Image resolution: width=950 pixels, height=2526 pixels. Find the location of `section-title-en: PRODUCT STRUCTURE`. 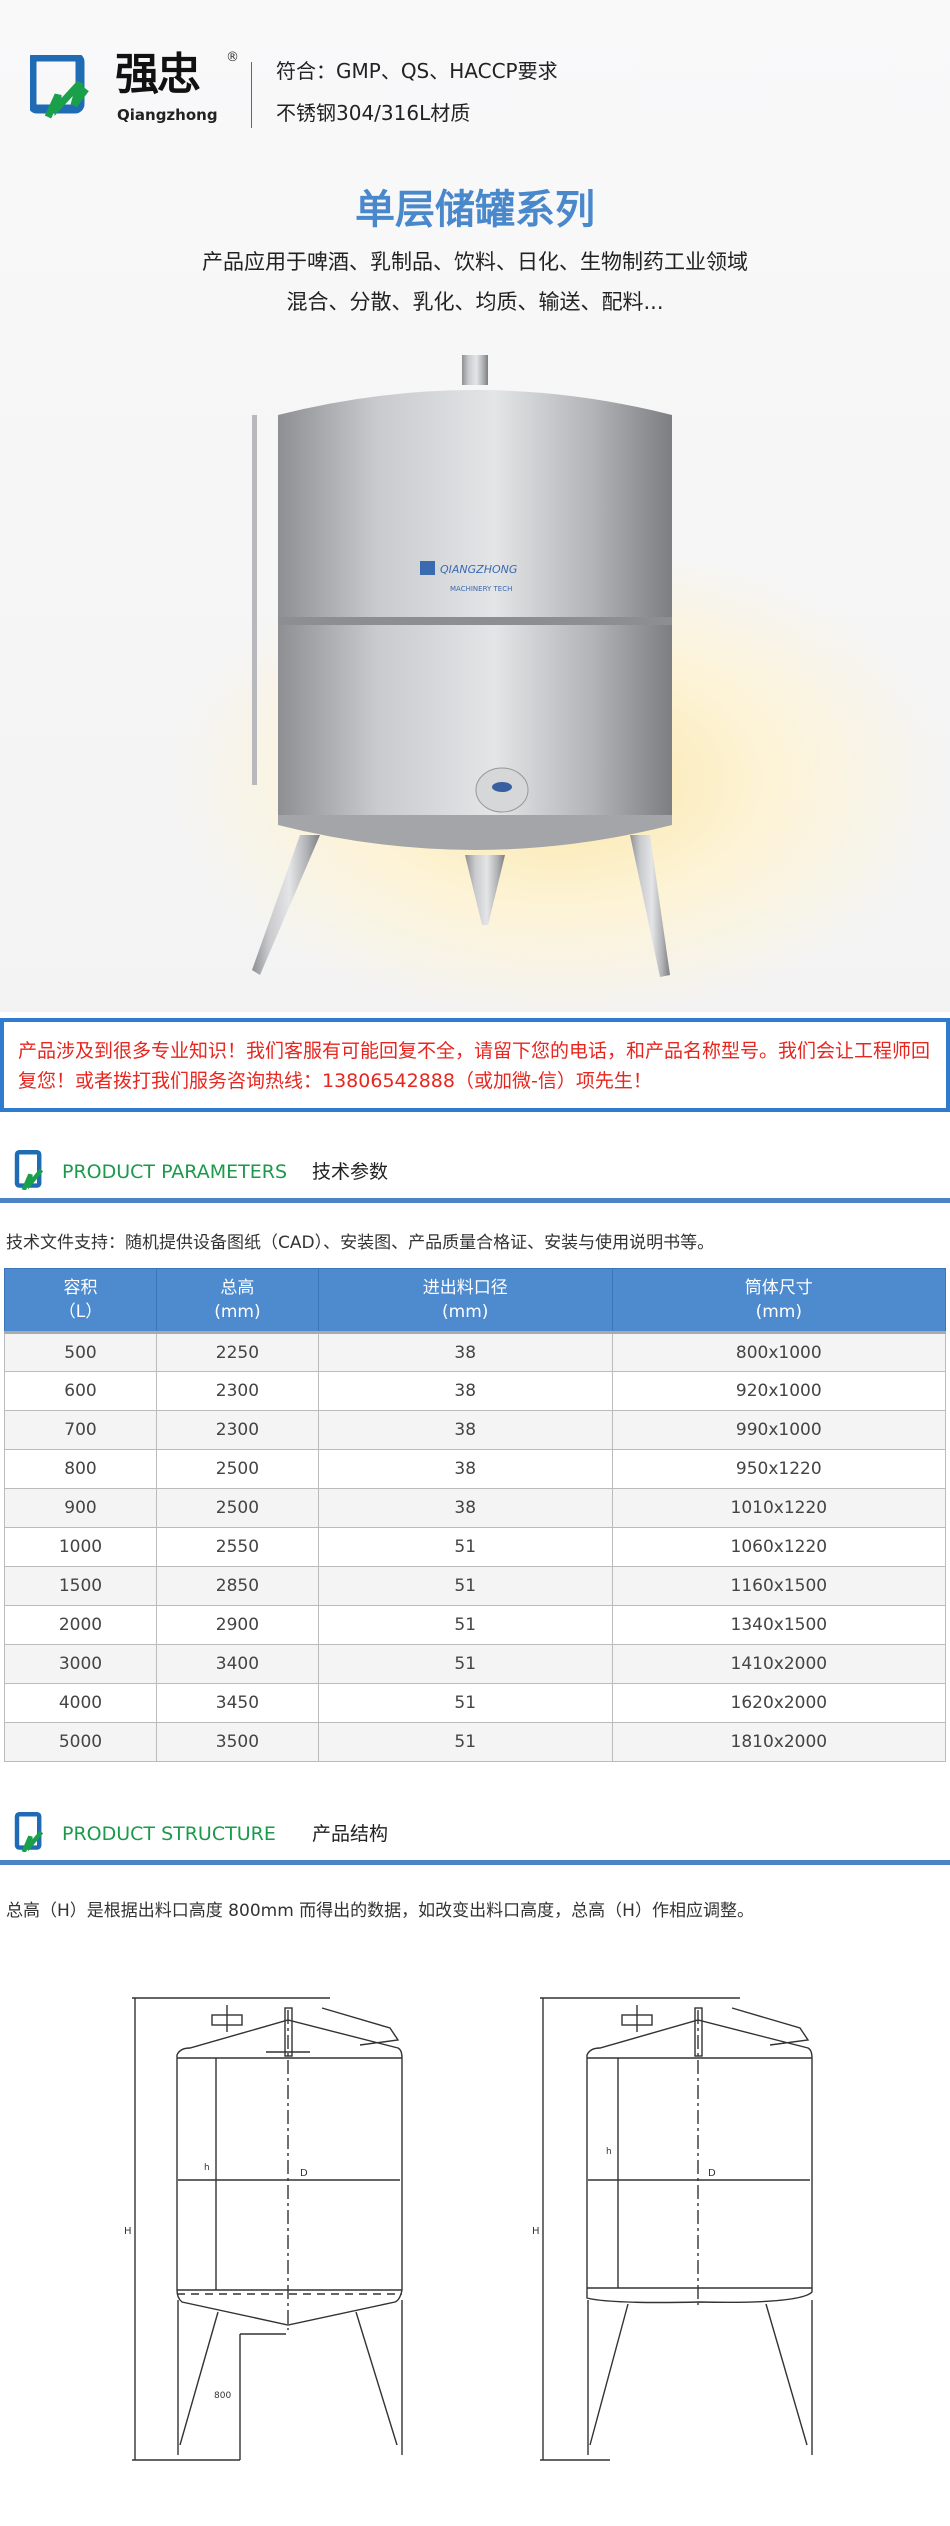

section-title-en: PRODUCT STRUCTURE is located at coordinates (169, 1834).